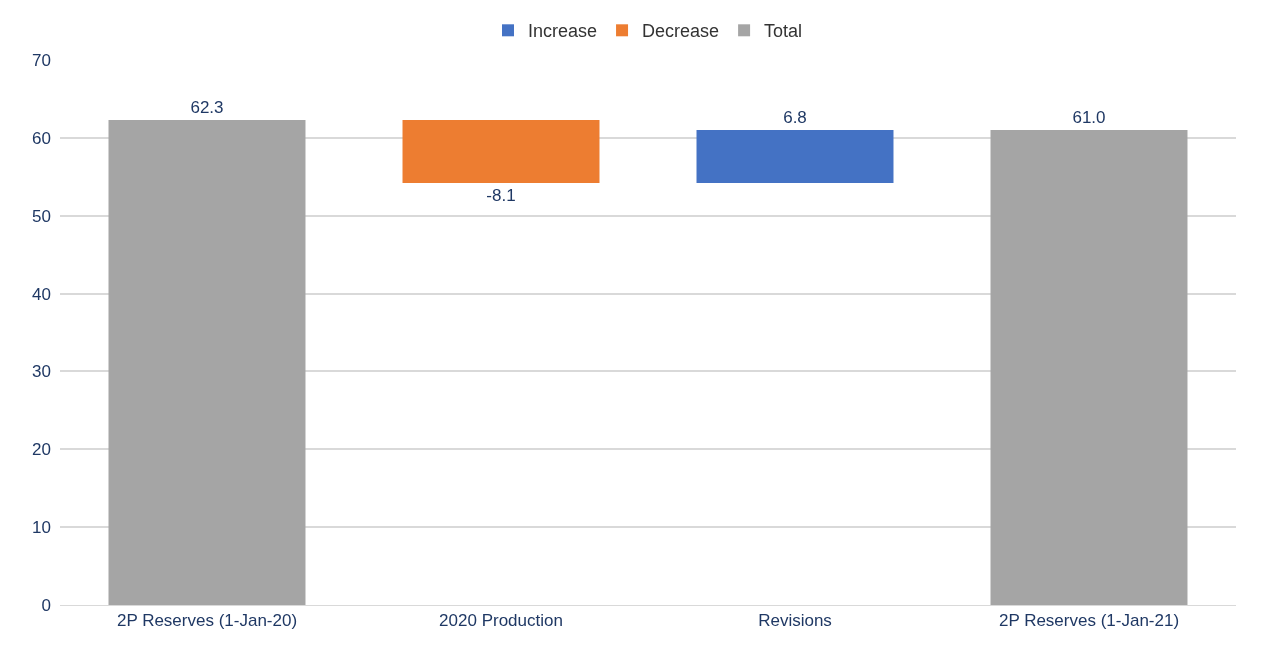  Describe the element at coordinates (1089, 118) in the screenshot. I see `data-label: 61.0` at that location.